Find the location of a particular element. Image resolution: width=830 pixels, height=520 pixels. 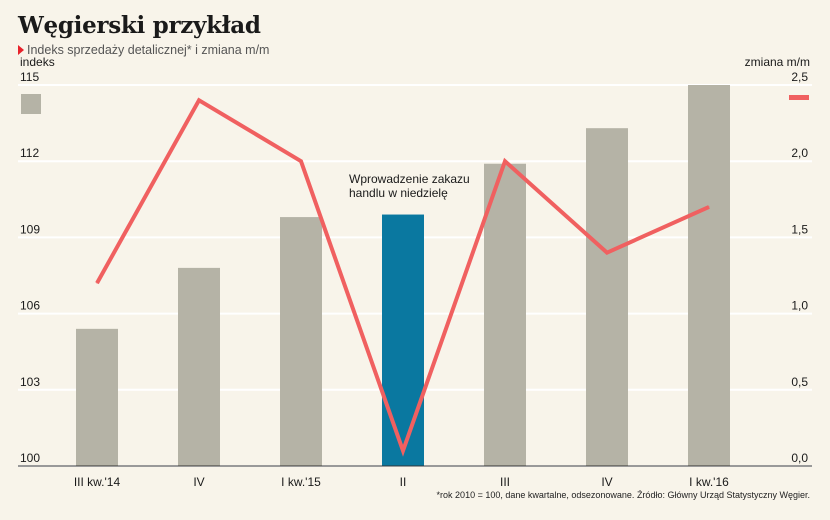

x-tick-label: I kw.'16 is located at coordinates (709, 482).